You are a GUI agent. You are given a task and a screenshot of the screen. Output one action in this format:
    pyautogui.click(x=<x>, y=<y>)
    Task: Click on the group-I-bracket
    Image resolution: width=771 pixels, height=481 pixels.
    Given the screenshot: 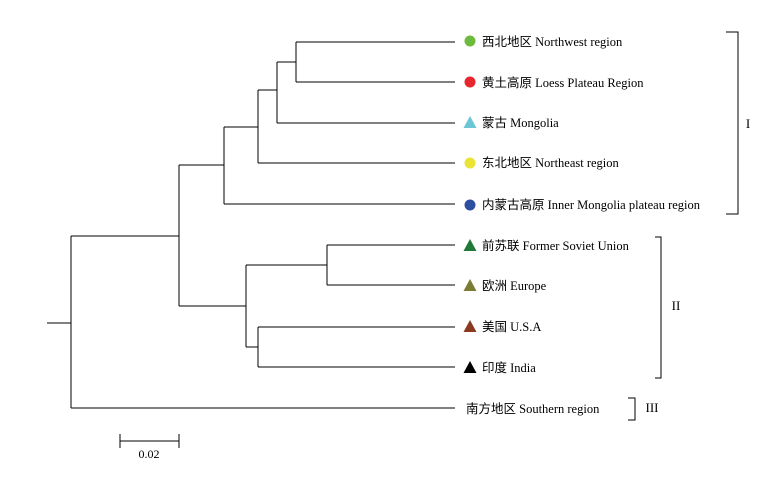 What is the action you would take?
    pyautogui.click(x=732, y=123)
    